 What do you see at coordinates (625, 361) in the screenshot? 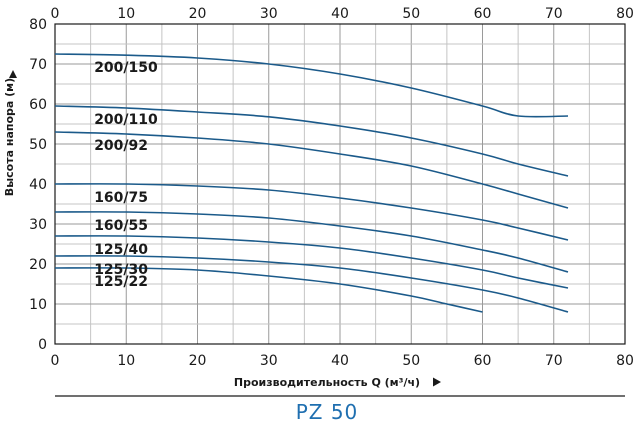
I see `x-tick-label-bottom: 80` at bounding box center [625, 361].